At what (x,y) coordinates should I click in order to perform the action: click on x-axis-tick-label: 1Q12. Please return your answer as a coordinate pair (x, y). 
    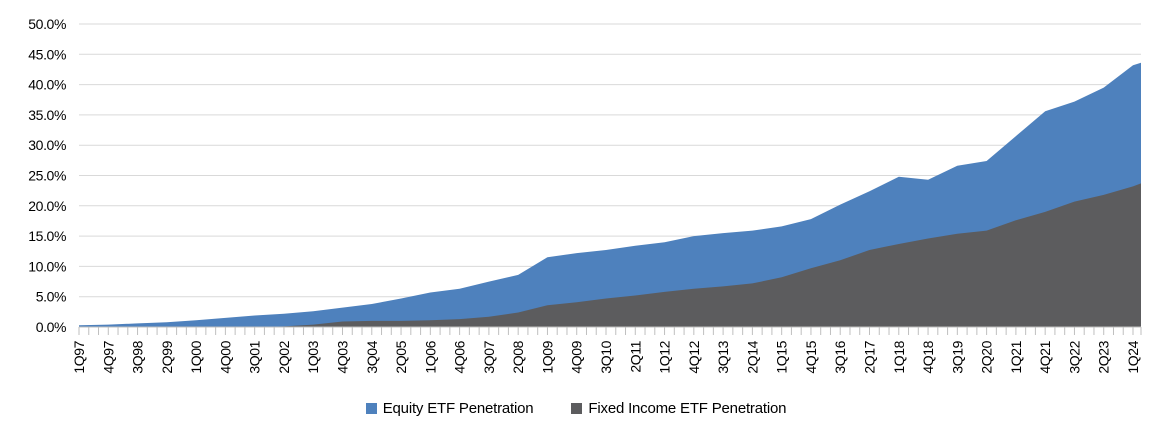
    Looking at the image, I should click on (665, 356).